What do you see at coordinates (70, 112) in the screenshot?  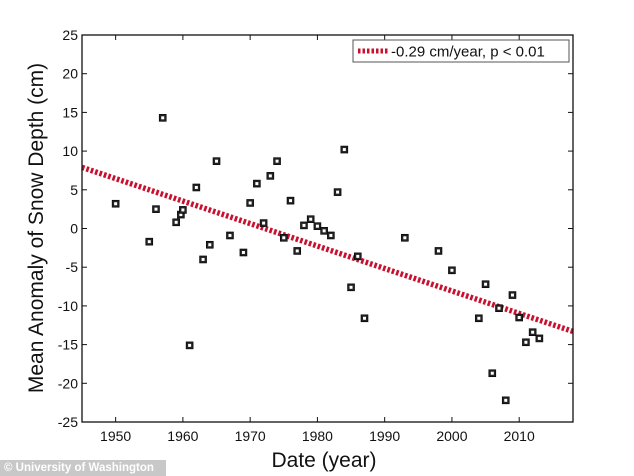 I see `y-tick-label: 15` at bounding box center [70, 112].